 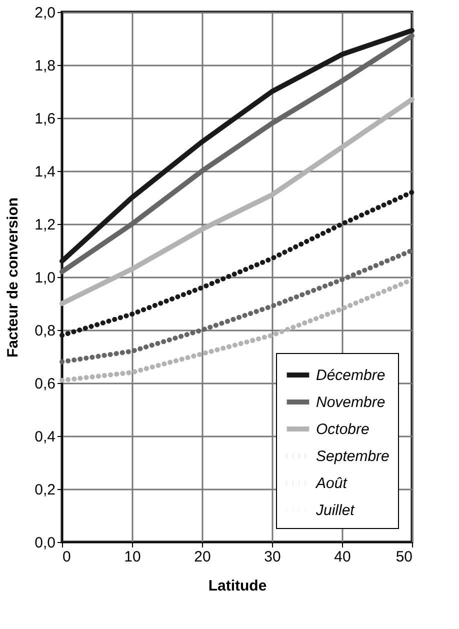 What do you see at coordinates (66, 557) in the screenshot?
I see `x-tick-label: 0` at bounding box center [66, 557].